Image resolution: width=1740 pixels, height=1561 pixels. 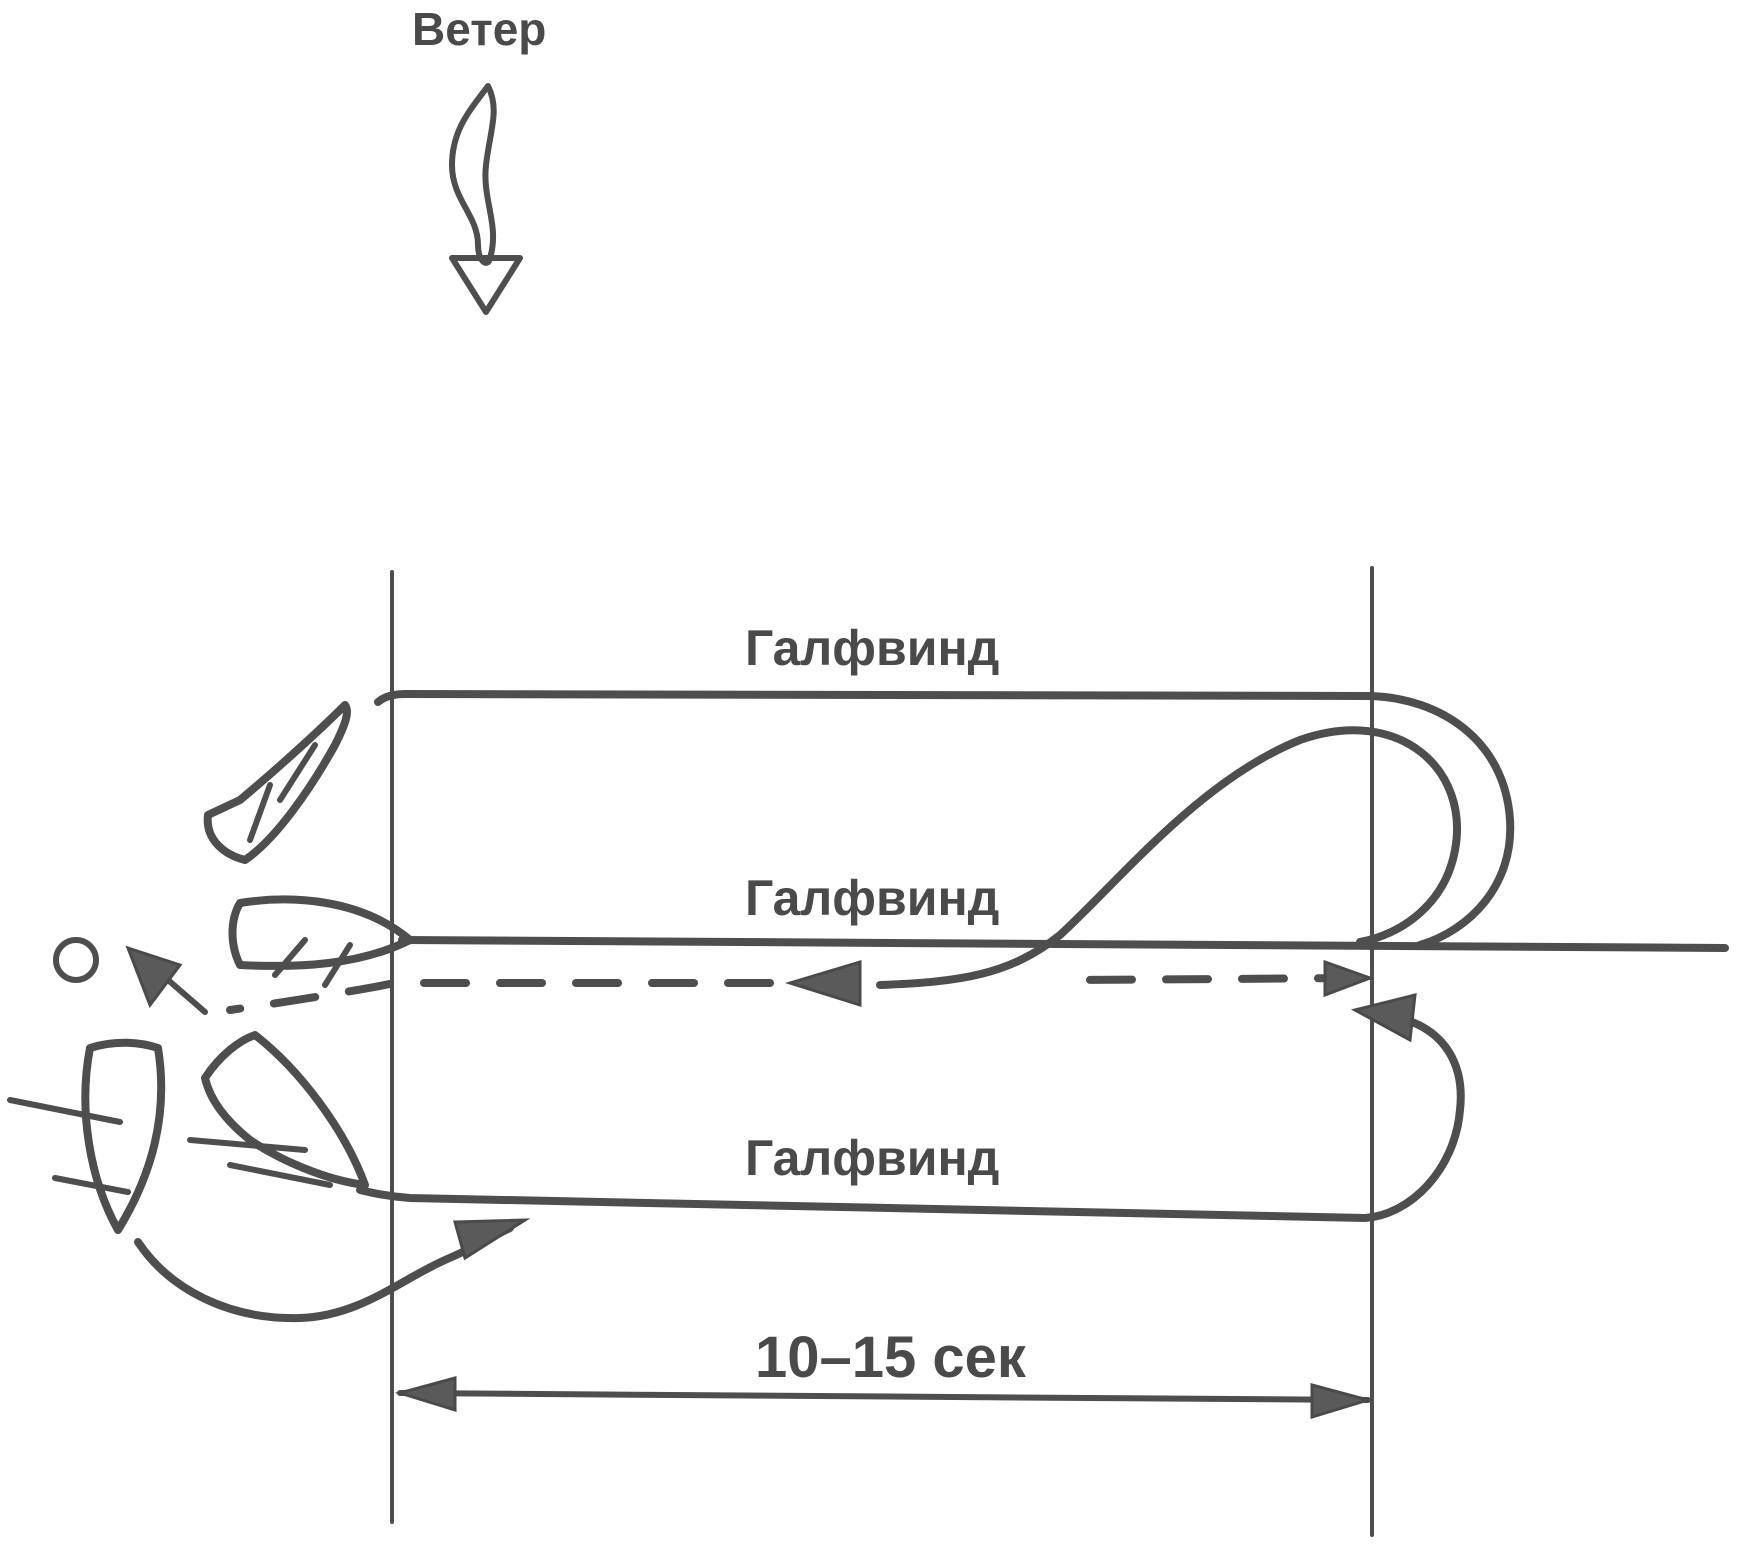 What do you see at coordinates (1383, 1018) in the screenshot?
I see `bottom-turn-arrowhead` at bounding box center [1383, 1018].